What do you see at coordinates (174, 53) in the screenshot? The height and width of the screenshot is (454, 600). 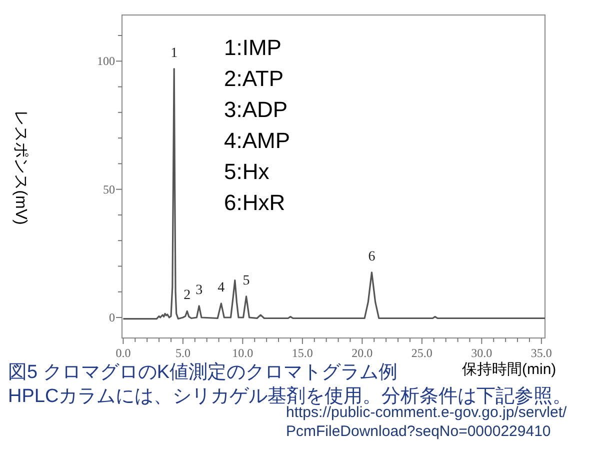 I see `annotation: 1` at bounding box center [174, 53].